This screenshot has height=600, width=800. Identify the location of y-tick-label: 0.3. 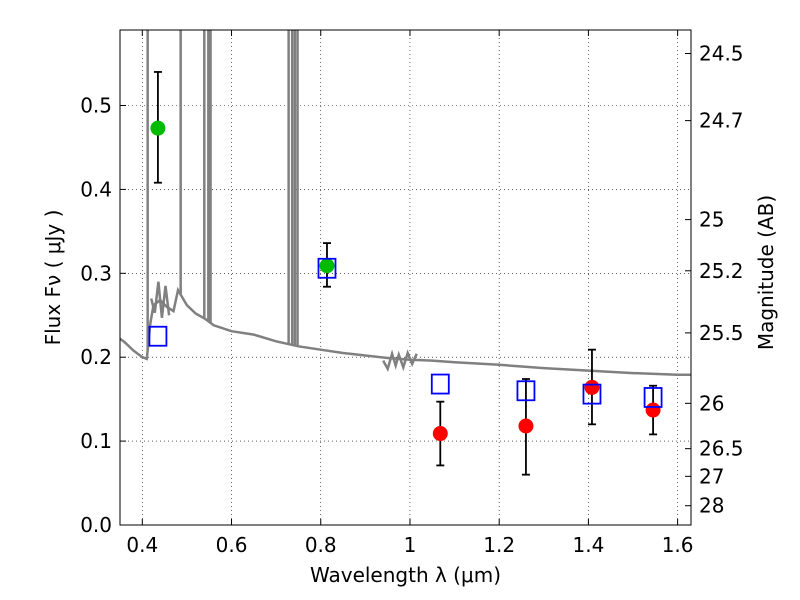
(96, 273).